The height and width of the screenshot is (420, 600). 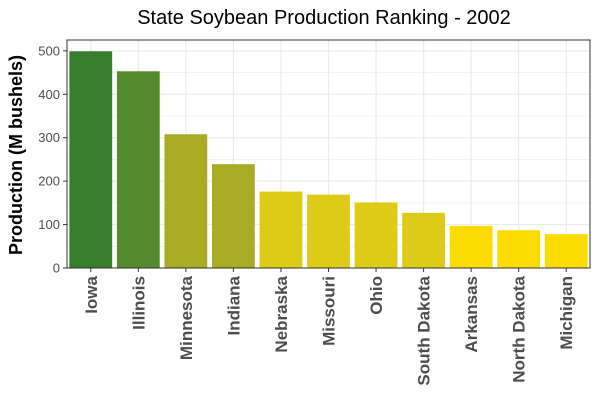 I want to click on bar-north-dakota, so click(x=519, y=249).